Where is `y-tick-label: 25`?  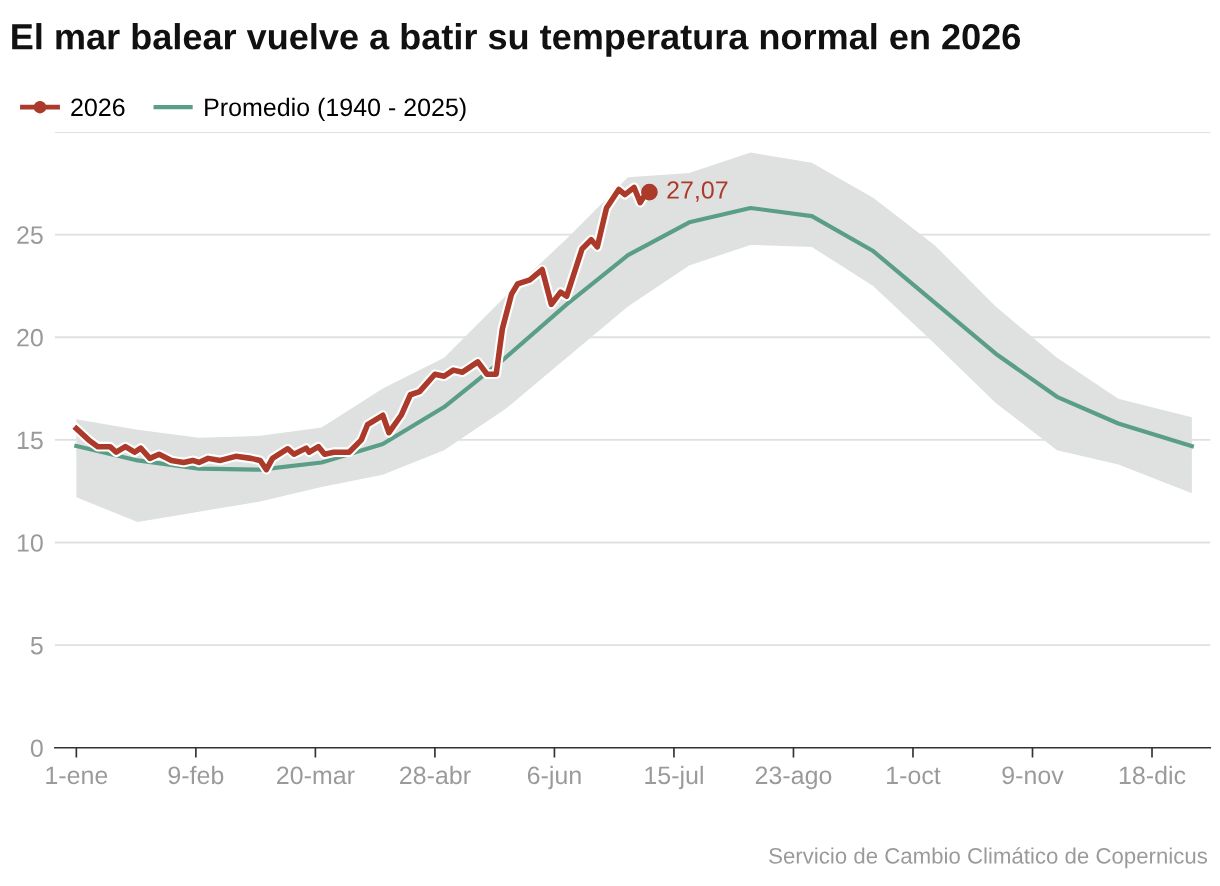 y-tick-label: 25 is located at coordinates (30, 235).